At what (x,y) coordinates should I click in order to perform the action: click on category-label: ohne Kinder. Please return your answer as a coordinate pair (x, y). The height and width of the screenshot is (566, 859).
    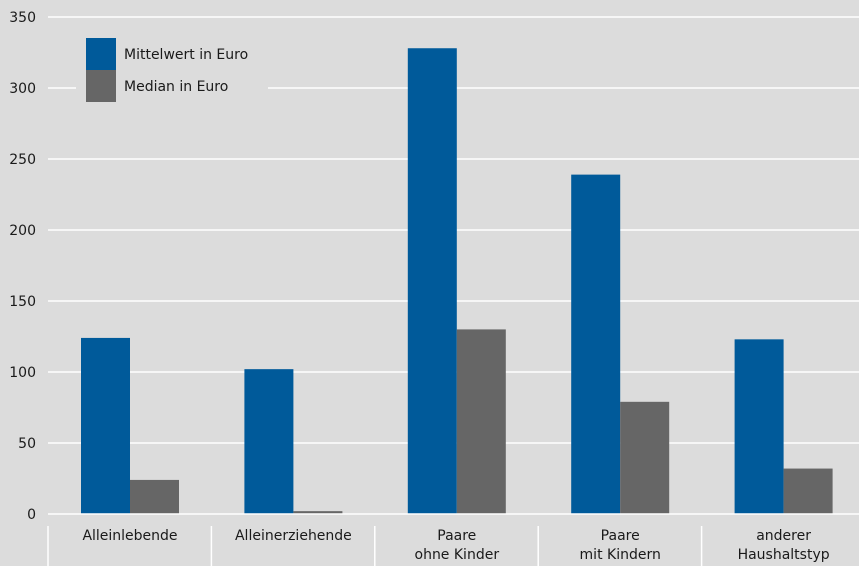
    Looking at the image, I should click on (457, 555).